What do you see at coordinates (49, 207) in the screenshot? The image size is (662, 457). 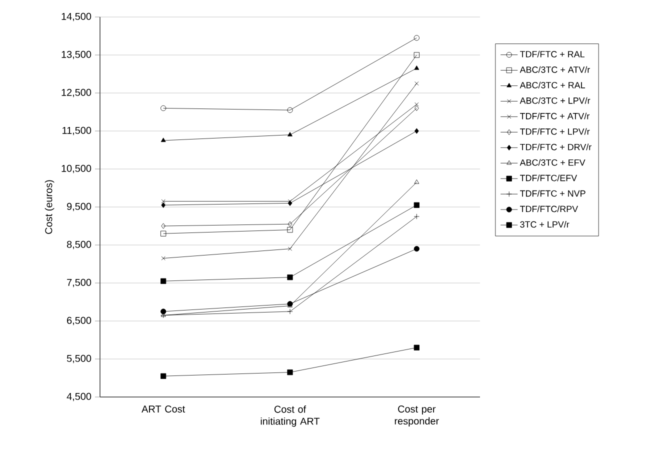 I see `y-axis-title: Cost (euros)` at bounding box center [49, 207].